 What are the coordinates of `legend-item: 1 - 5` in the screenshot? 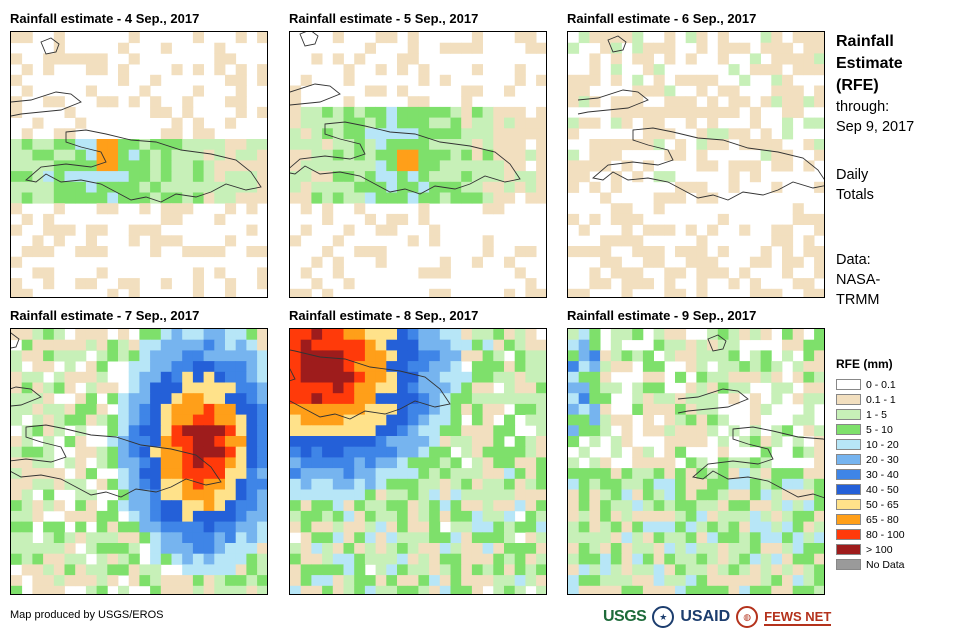 It's located at (870, 414).